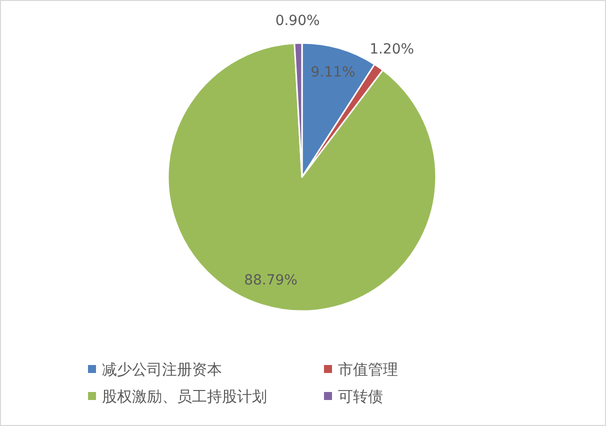 The height and width of the screenshot is (426, 606). What do you see at coordinates (271, 280) in the screenshot?
I see `data-label: 88.79%` at bounding box center [271, 280].